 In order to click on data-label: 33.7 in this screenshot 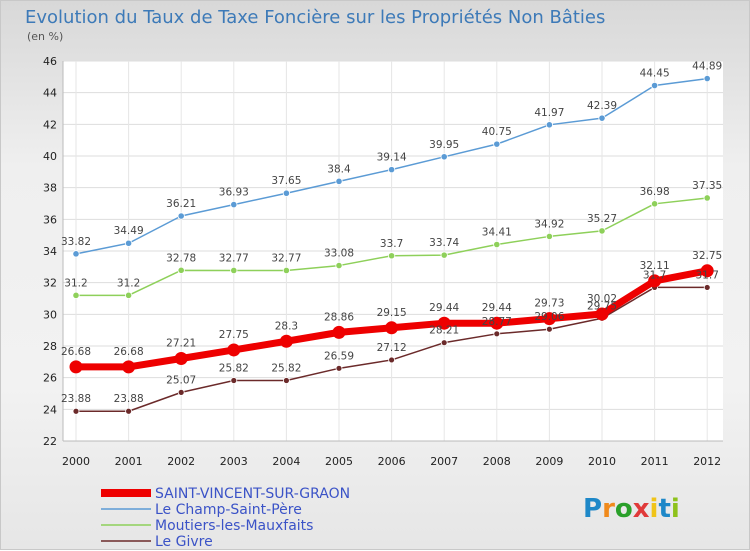, I will do `click(391, 244)`.